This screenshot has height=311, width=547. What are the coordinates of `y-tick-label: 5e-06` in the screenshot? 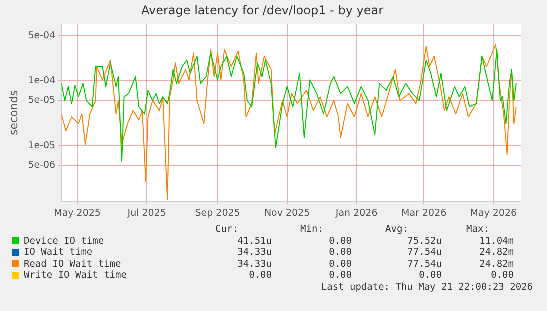 It's located at (42, 166).